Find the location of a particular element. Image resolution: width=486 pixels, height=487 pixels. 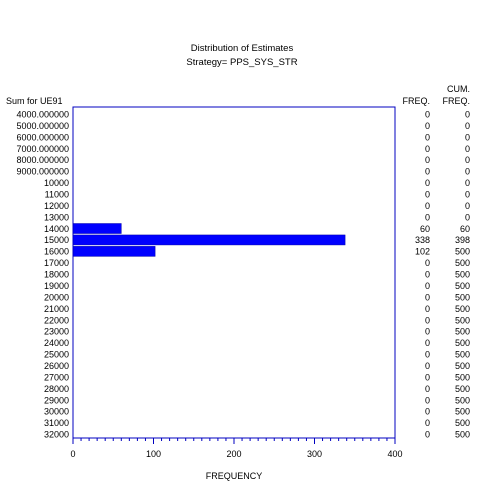

category-label: 13000 is located at coordinates (56, 217).